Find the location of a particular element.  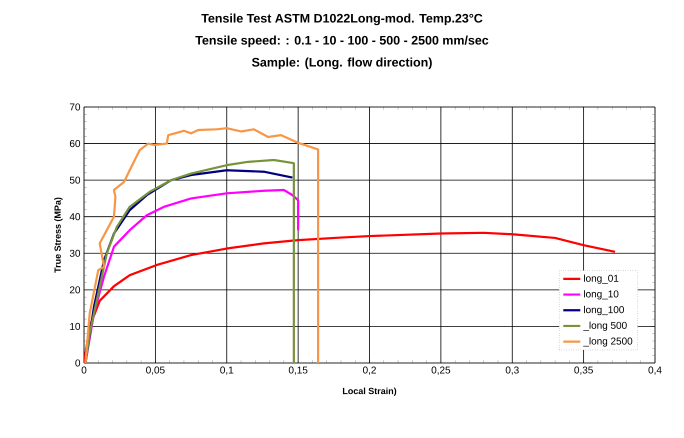

y-tick-label: 50 is located at coordinates (75, 180).